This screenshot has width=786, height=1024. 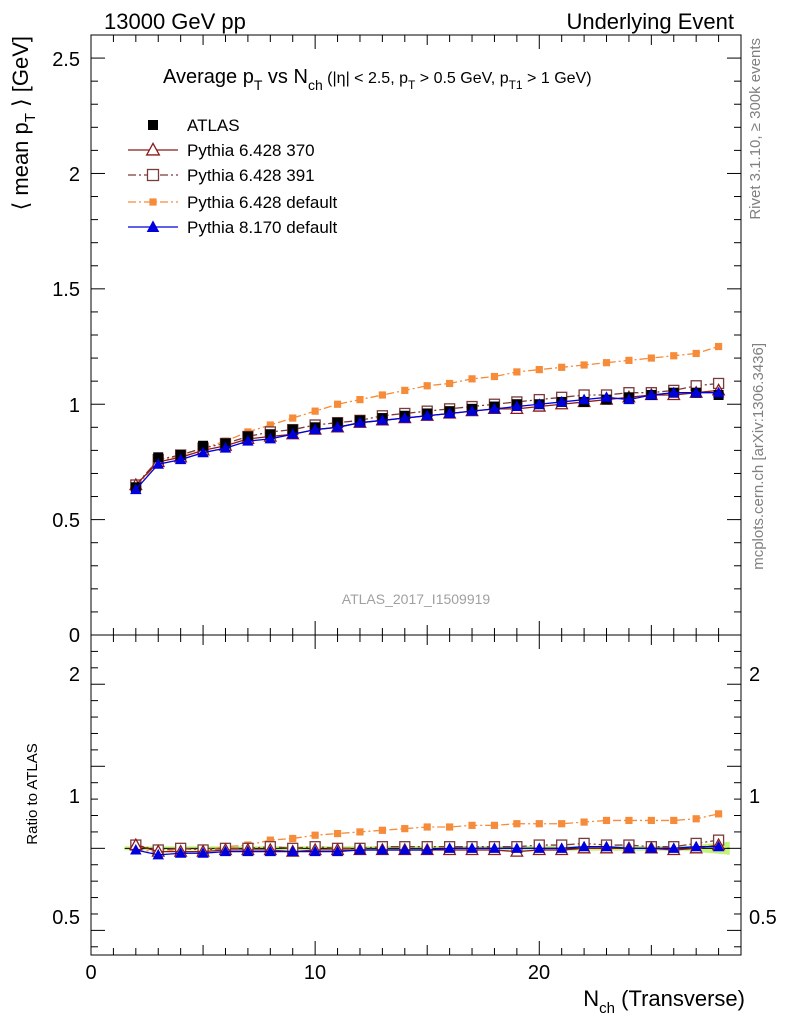 I want to click on ratio-y-tick-label-right: 1, so click(x=754, y=797).